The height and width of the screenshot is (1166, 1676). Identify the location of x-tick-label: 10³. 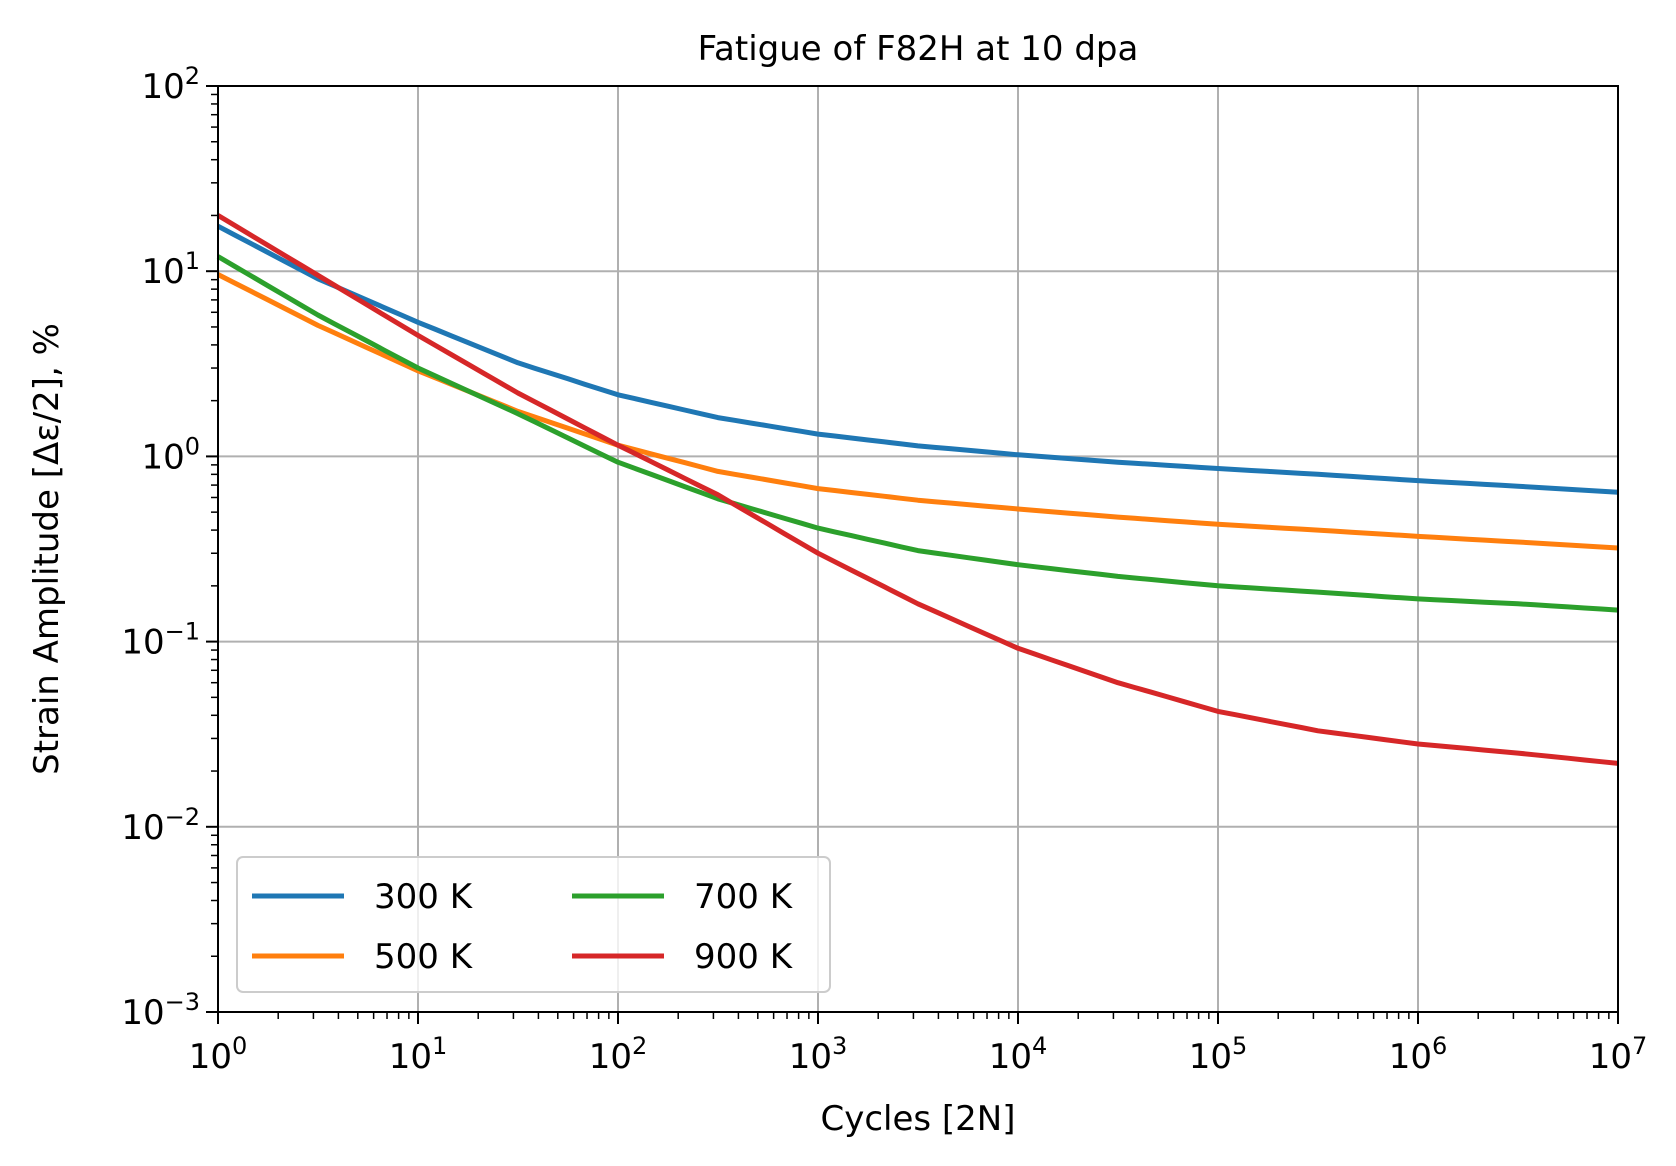
(818, 1054).